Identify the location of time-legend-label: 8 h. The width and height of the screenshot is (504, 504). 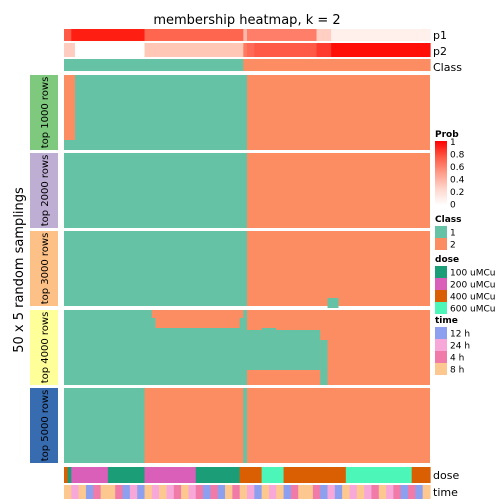
(457, 371).